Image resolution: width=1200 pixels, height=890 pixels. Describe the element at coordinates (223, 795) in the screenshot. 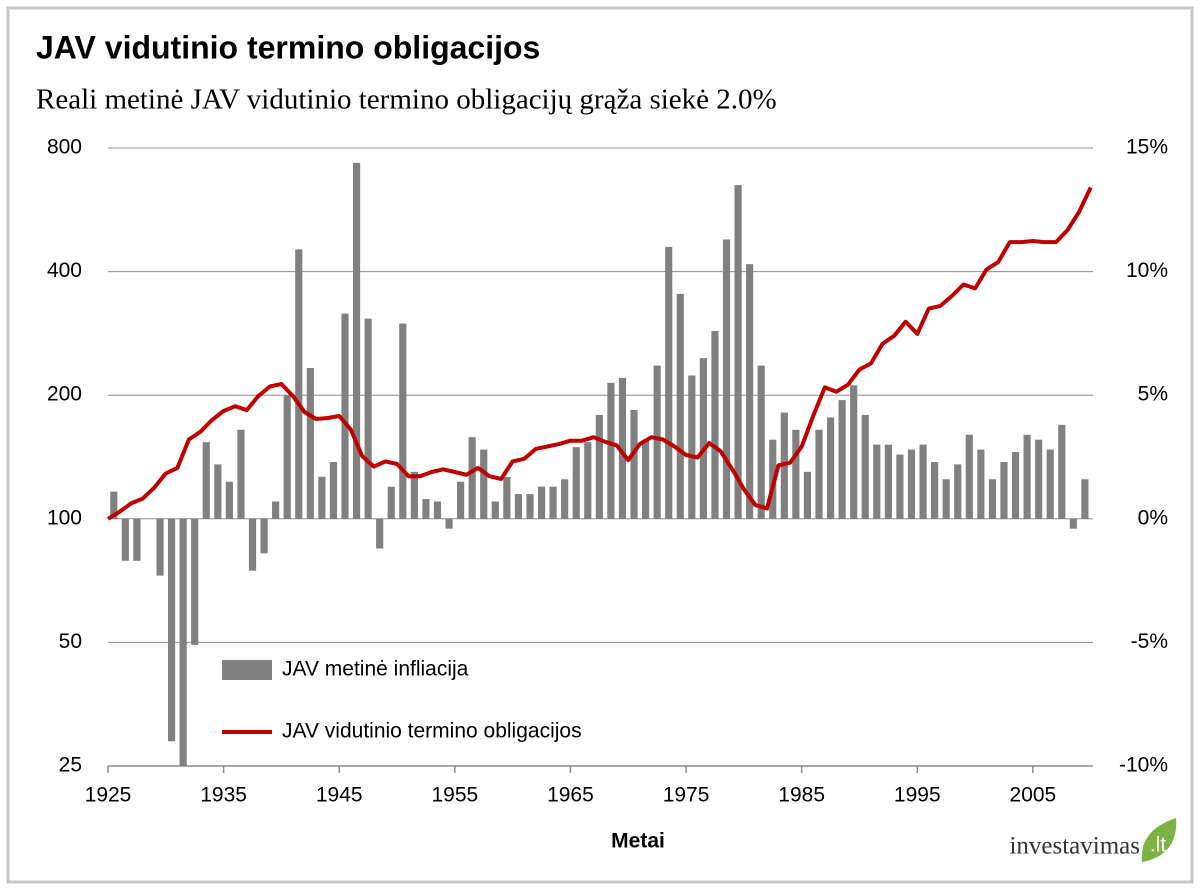

I see `x-tick-label: 1935` at that location.